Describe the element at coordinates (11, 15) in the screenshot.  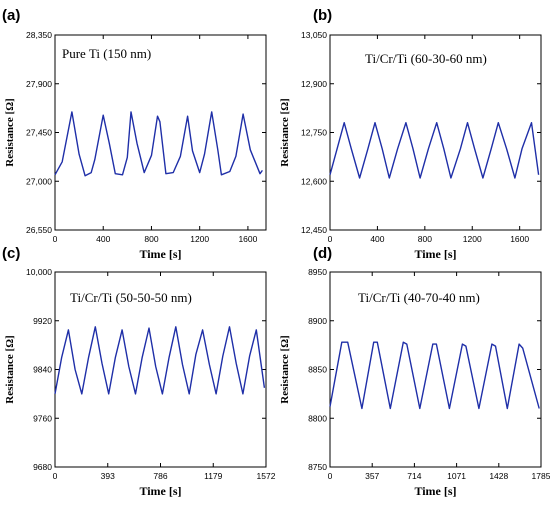
I see `panel-letter: (a)` at that location.